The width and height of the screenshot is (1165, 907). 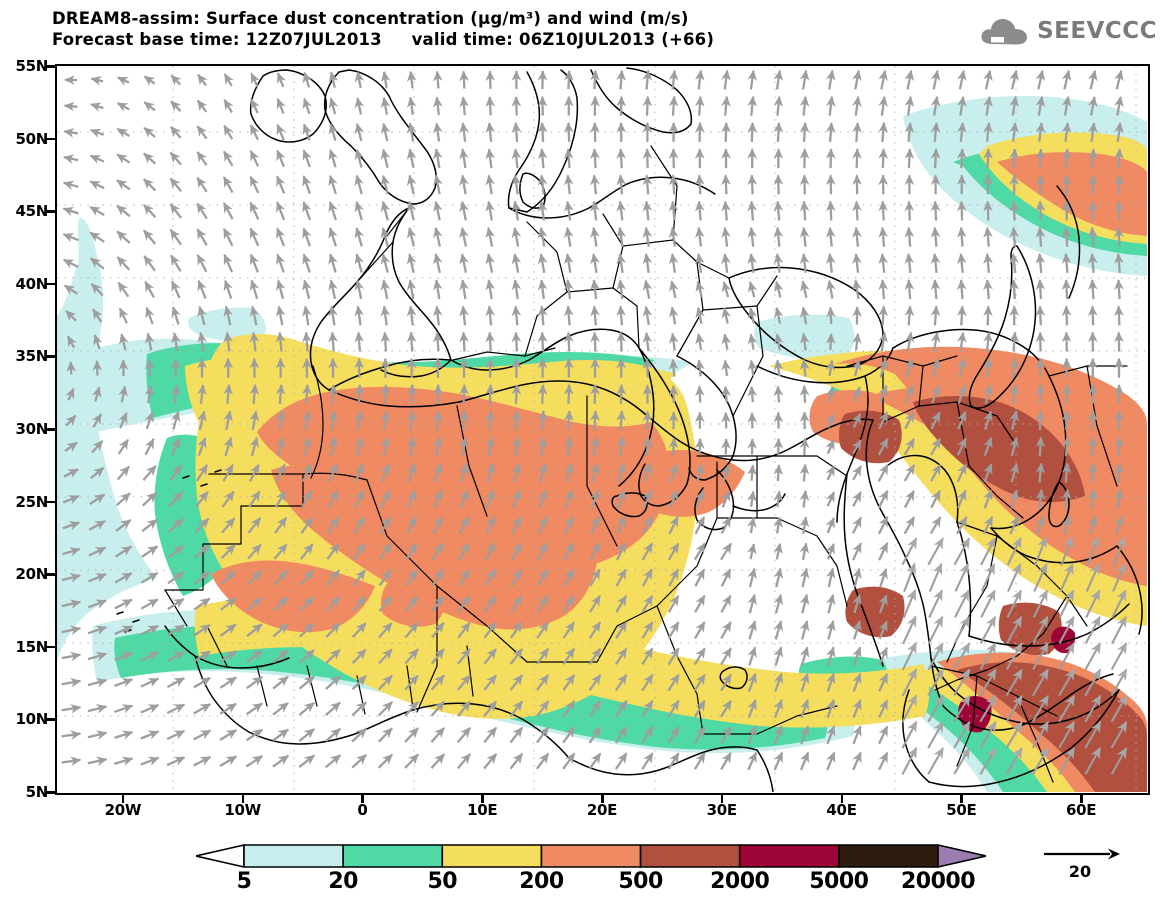 I want to click on colorbar-over-swatch, so click(x=962, y=856).